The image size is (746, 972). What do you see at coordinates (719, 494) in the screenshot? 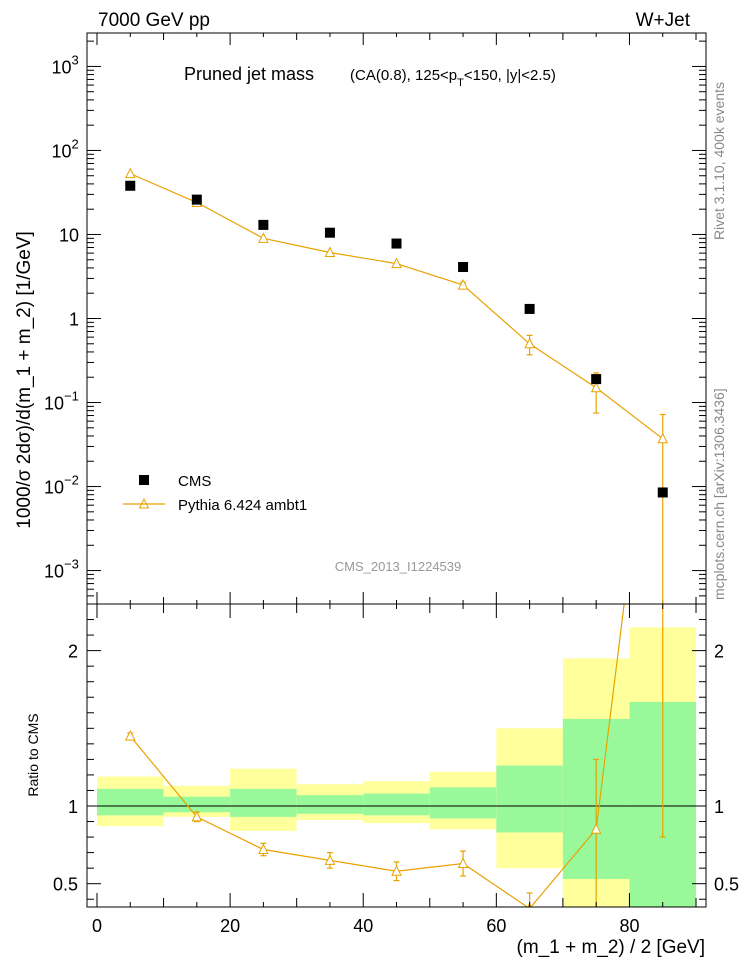
I see `mcplots-label: mcplots.cern.ch [arXiv:1306.3436]` at bounding box center [719, 494].